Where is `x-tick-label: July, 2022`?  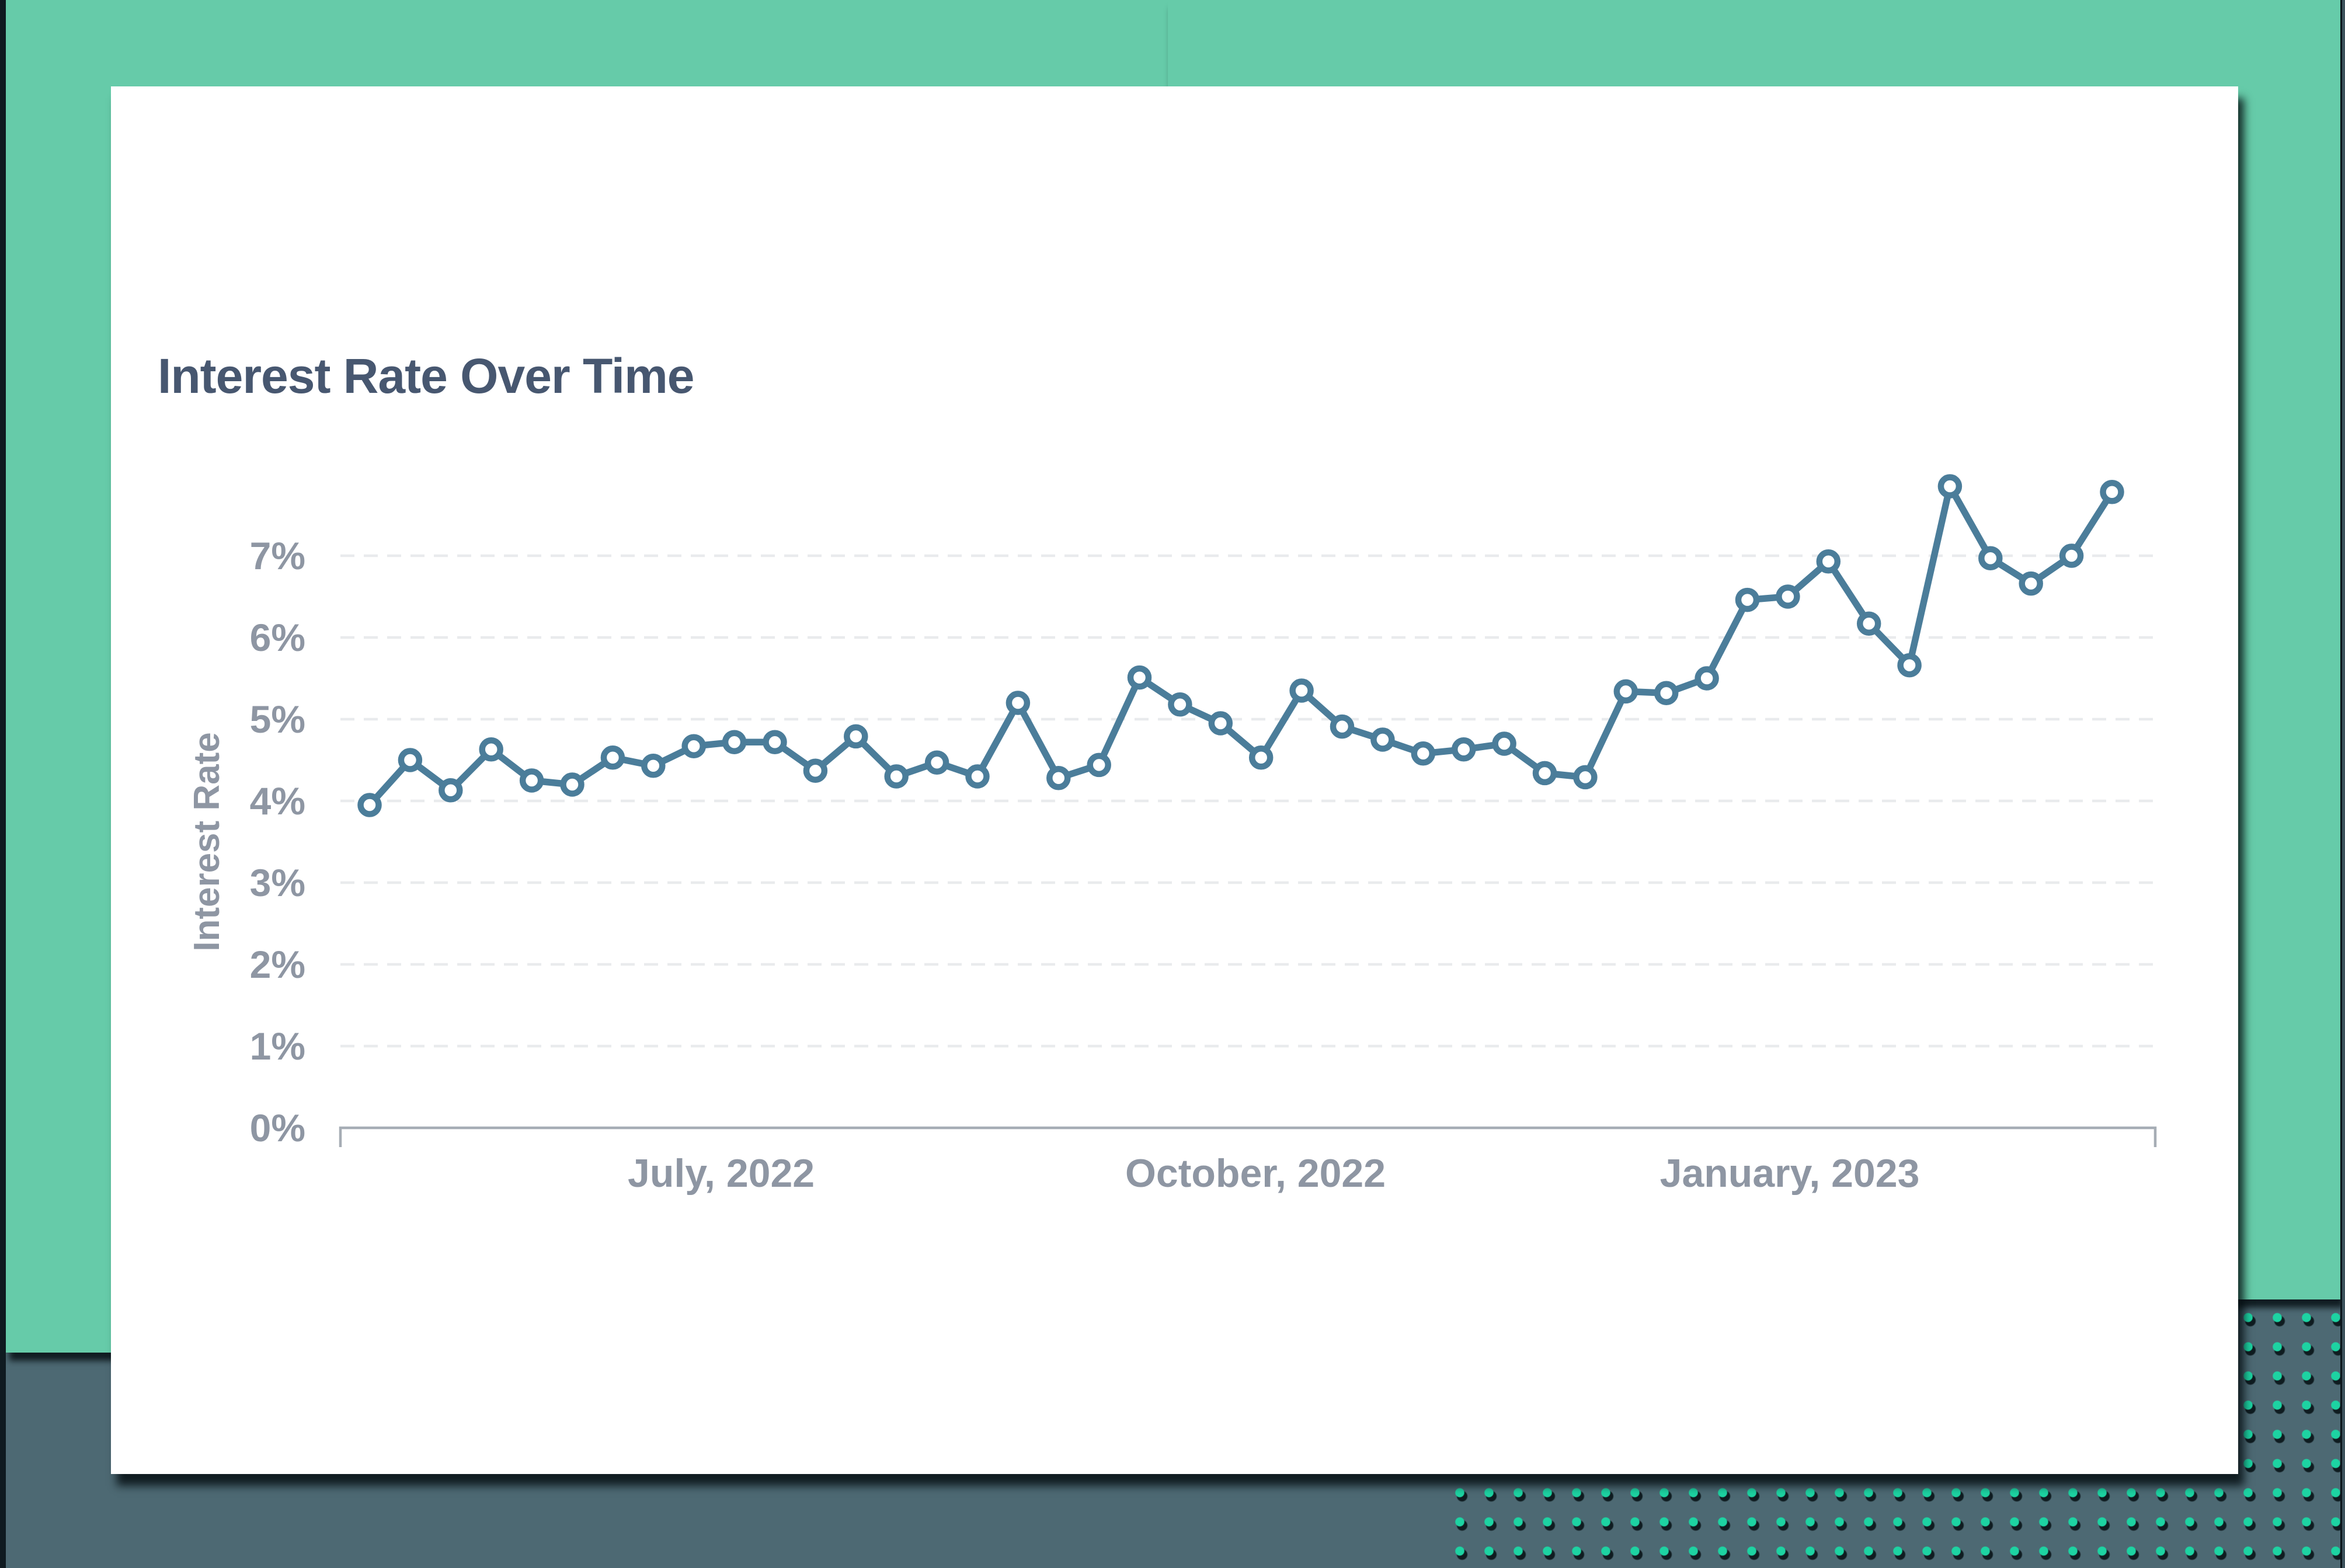 x-tick-label: July, 2022 is located at coordinates (721, 1173).